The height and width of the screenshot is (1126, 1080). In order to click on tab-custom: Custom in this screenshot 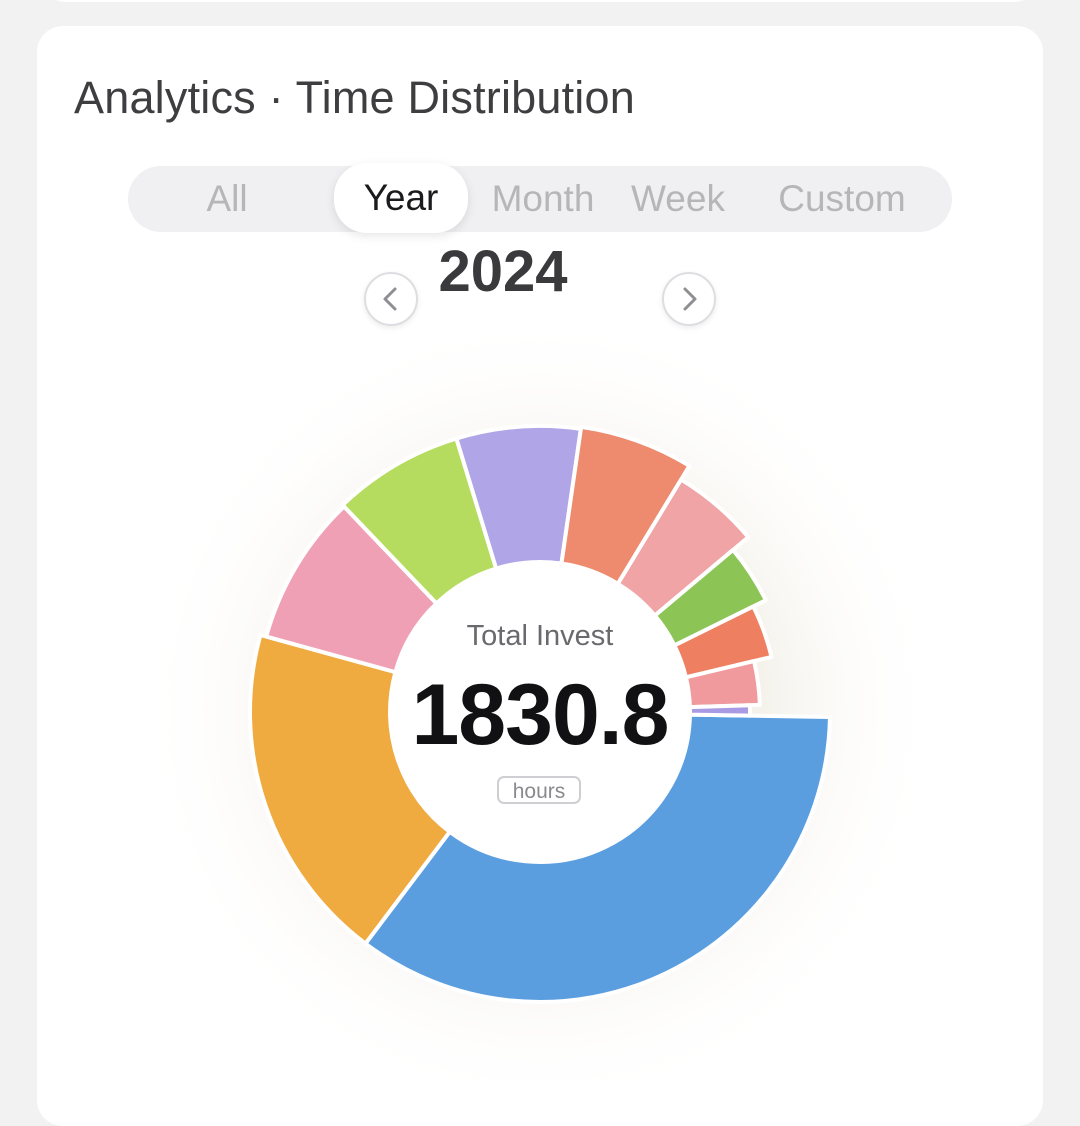, I will do `click(842, 198)`.